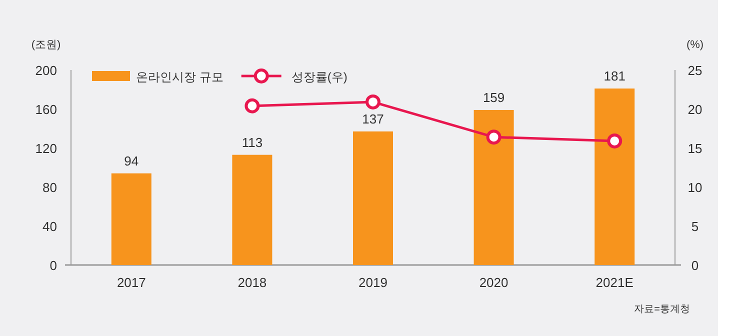  What do you see at coordinates (695, 70) in the screenshot?
I see `y2-tick-label: 25` at bounding box center [695, 70].